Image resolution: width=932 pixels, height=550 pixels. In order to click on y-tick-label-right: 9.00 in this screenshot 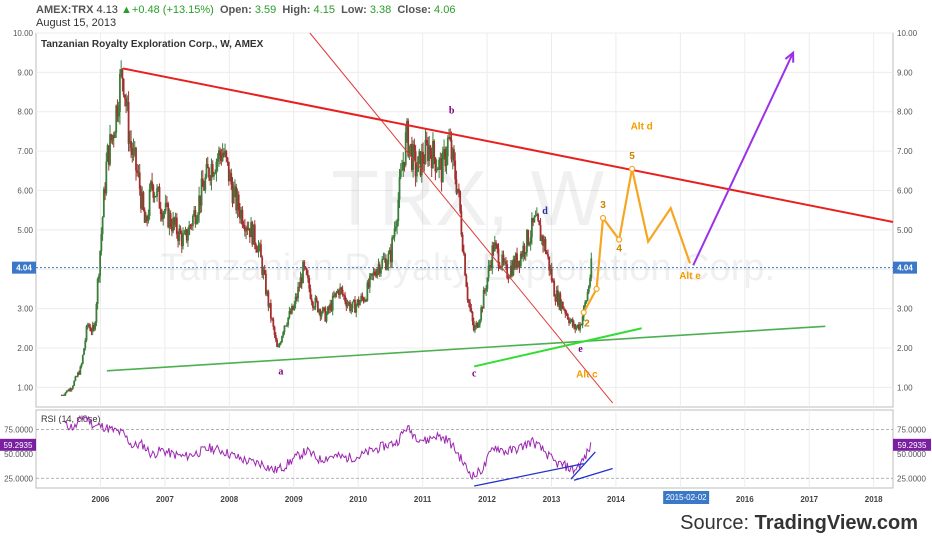, I will do `click(905, 72)`.